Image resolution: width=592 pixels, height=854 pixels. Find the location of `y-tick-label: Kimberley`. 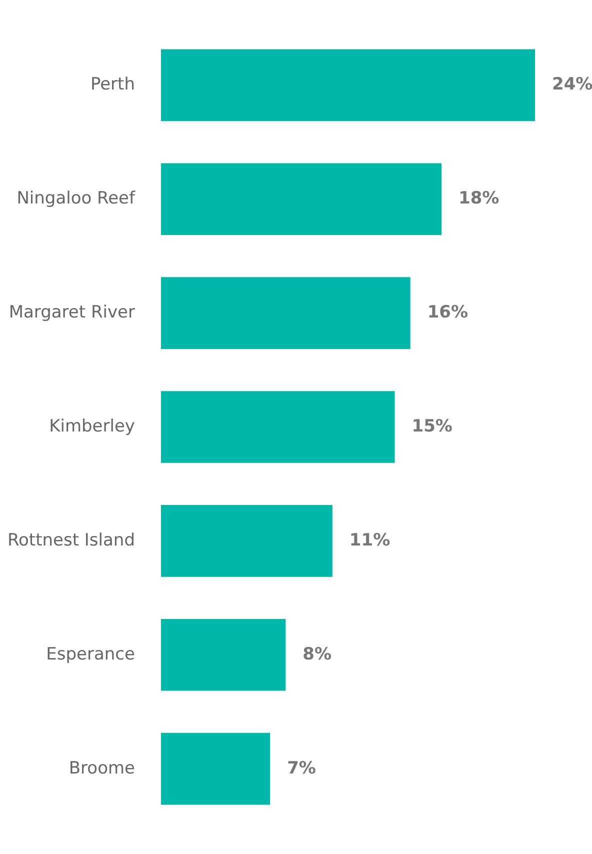

y-tick-label: Kimberley is located at coordinates (92, 426).